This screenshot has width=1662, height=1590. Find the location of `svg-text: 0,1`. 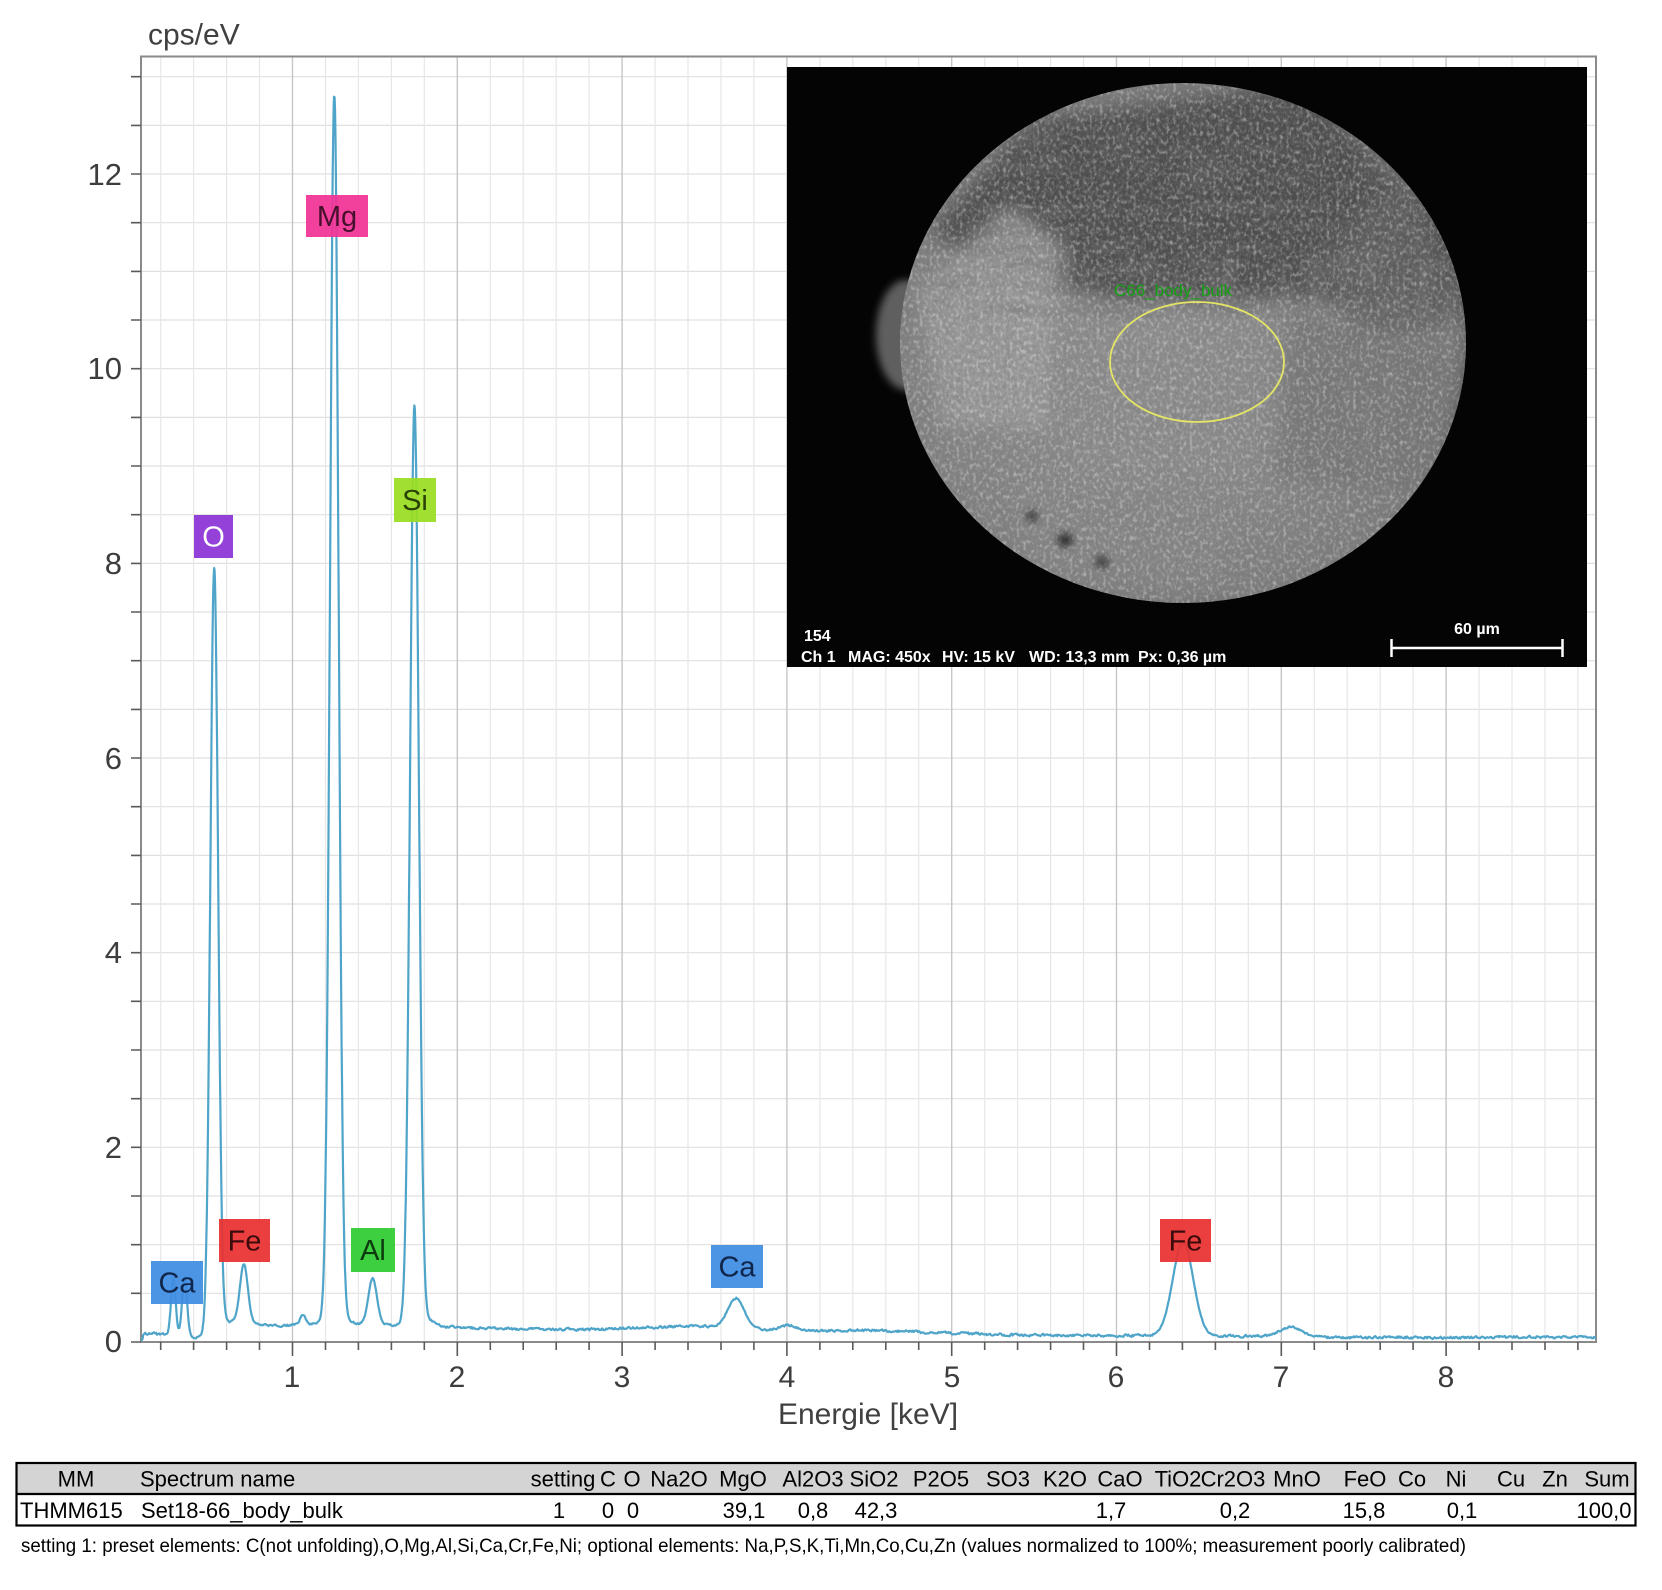

svg-text: 0,1 is located at coordinates (1462, 1510).